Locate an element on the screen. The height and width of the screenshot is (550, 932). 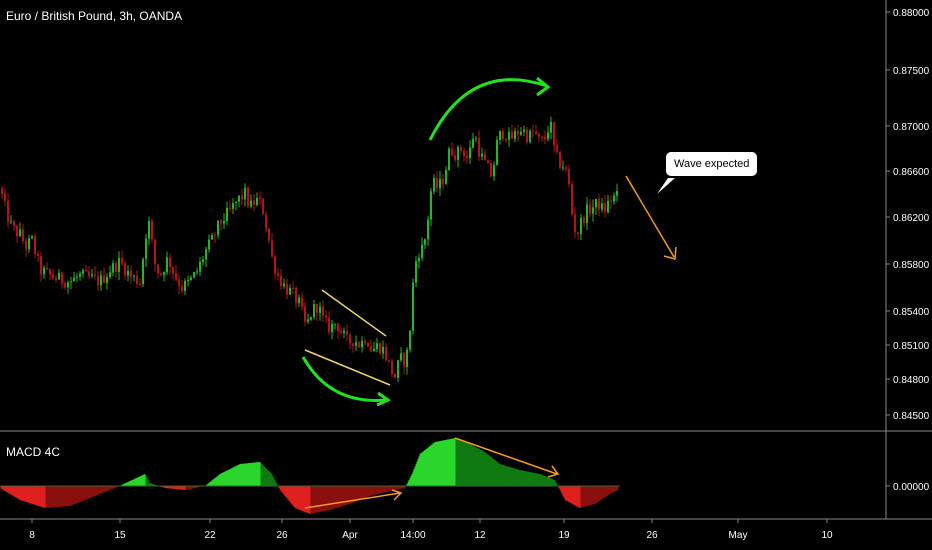
wave-callout: Wave expected is located at coordinates (712, 164).